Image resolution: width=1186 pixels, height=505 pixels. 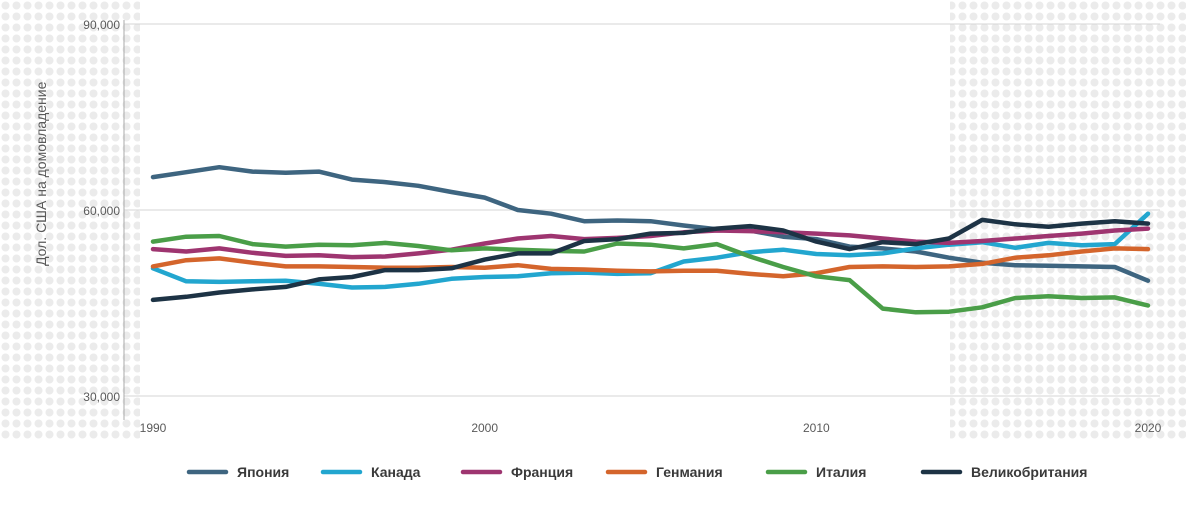 What do you see at coordinates (101, 25) in the screenshot?
I see `y-tick-label: 90,000` at bounding box center [101, 25].